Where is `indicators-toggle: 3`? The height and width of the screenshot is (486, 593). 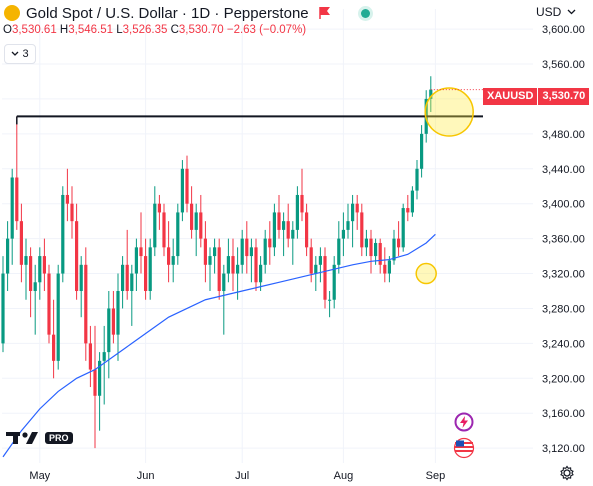
indicators-toggle: 3 is located at coordinates (20, 54).